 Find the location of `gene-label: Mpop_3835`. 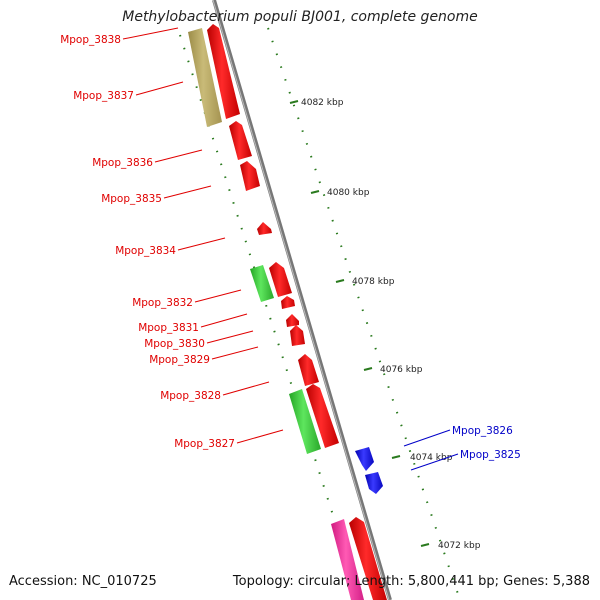

gene-label: Mpop_3835 is located at coordinates (131, 199).